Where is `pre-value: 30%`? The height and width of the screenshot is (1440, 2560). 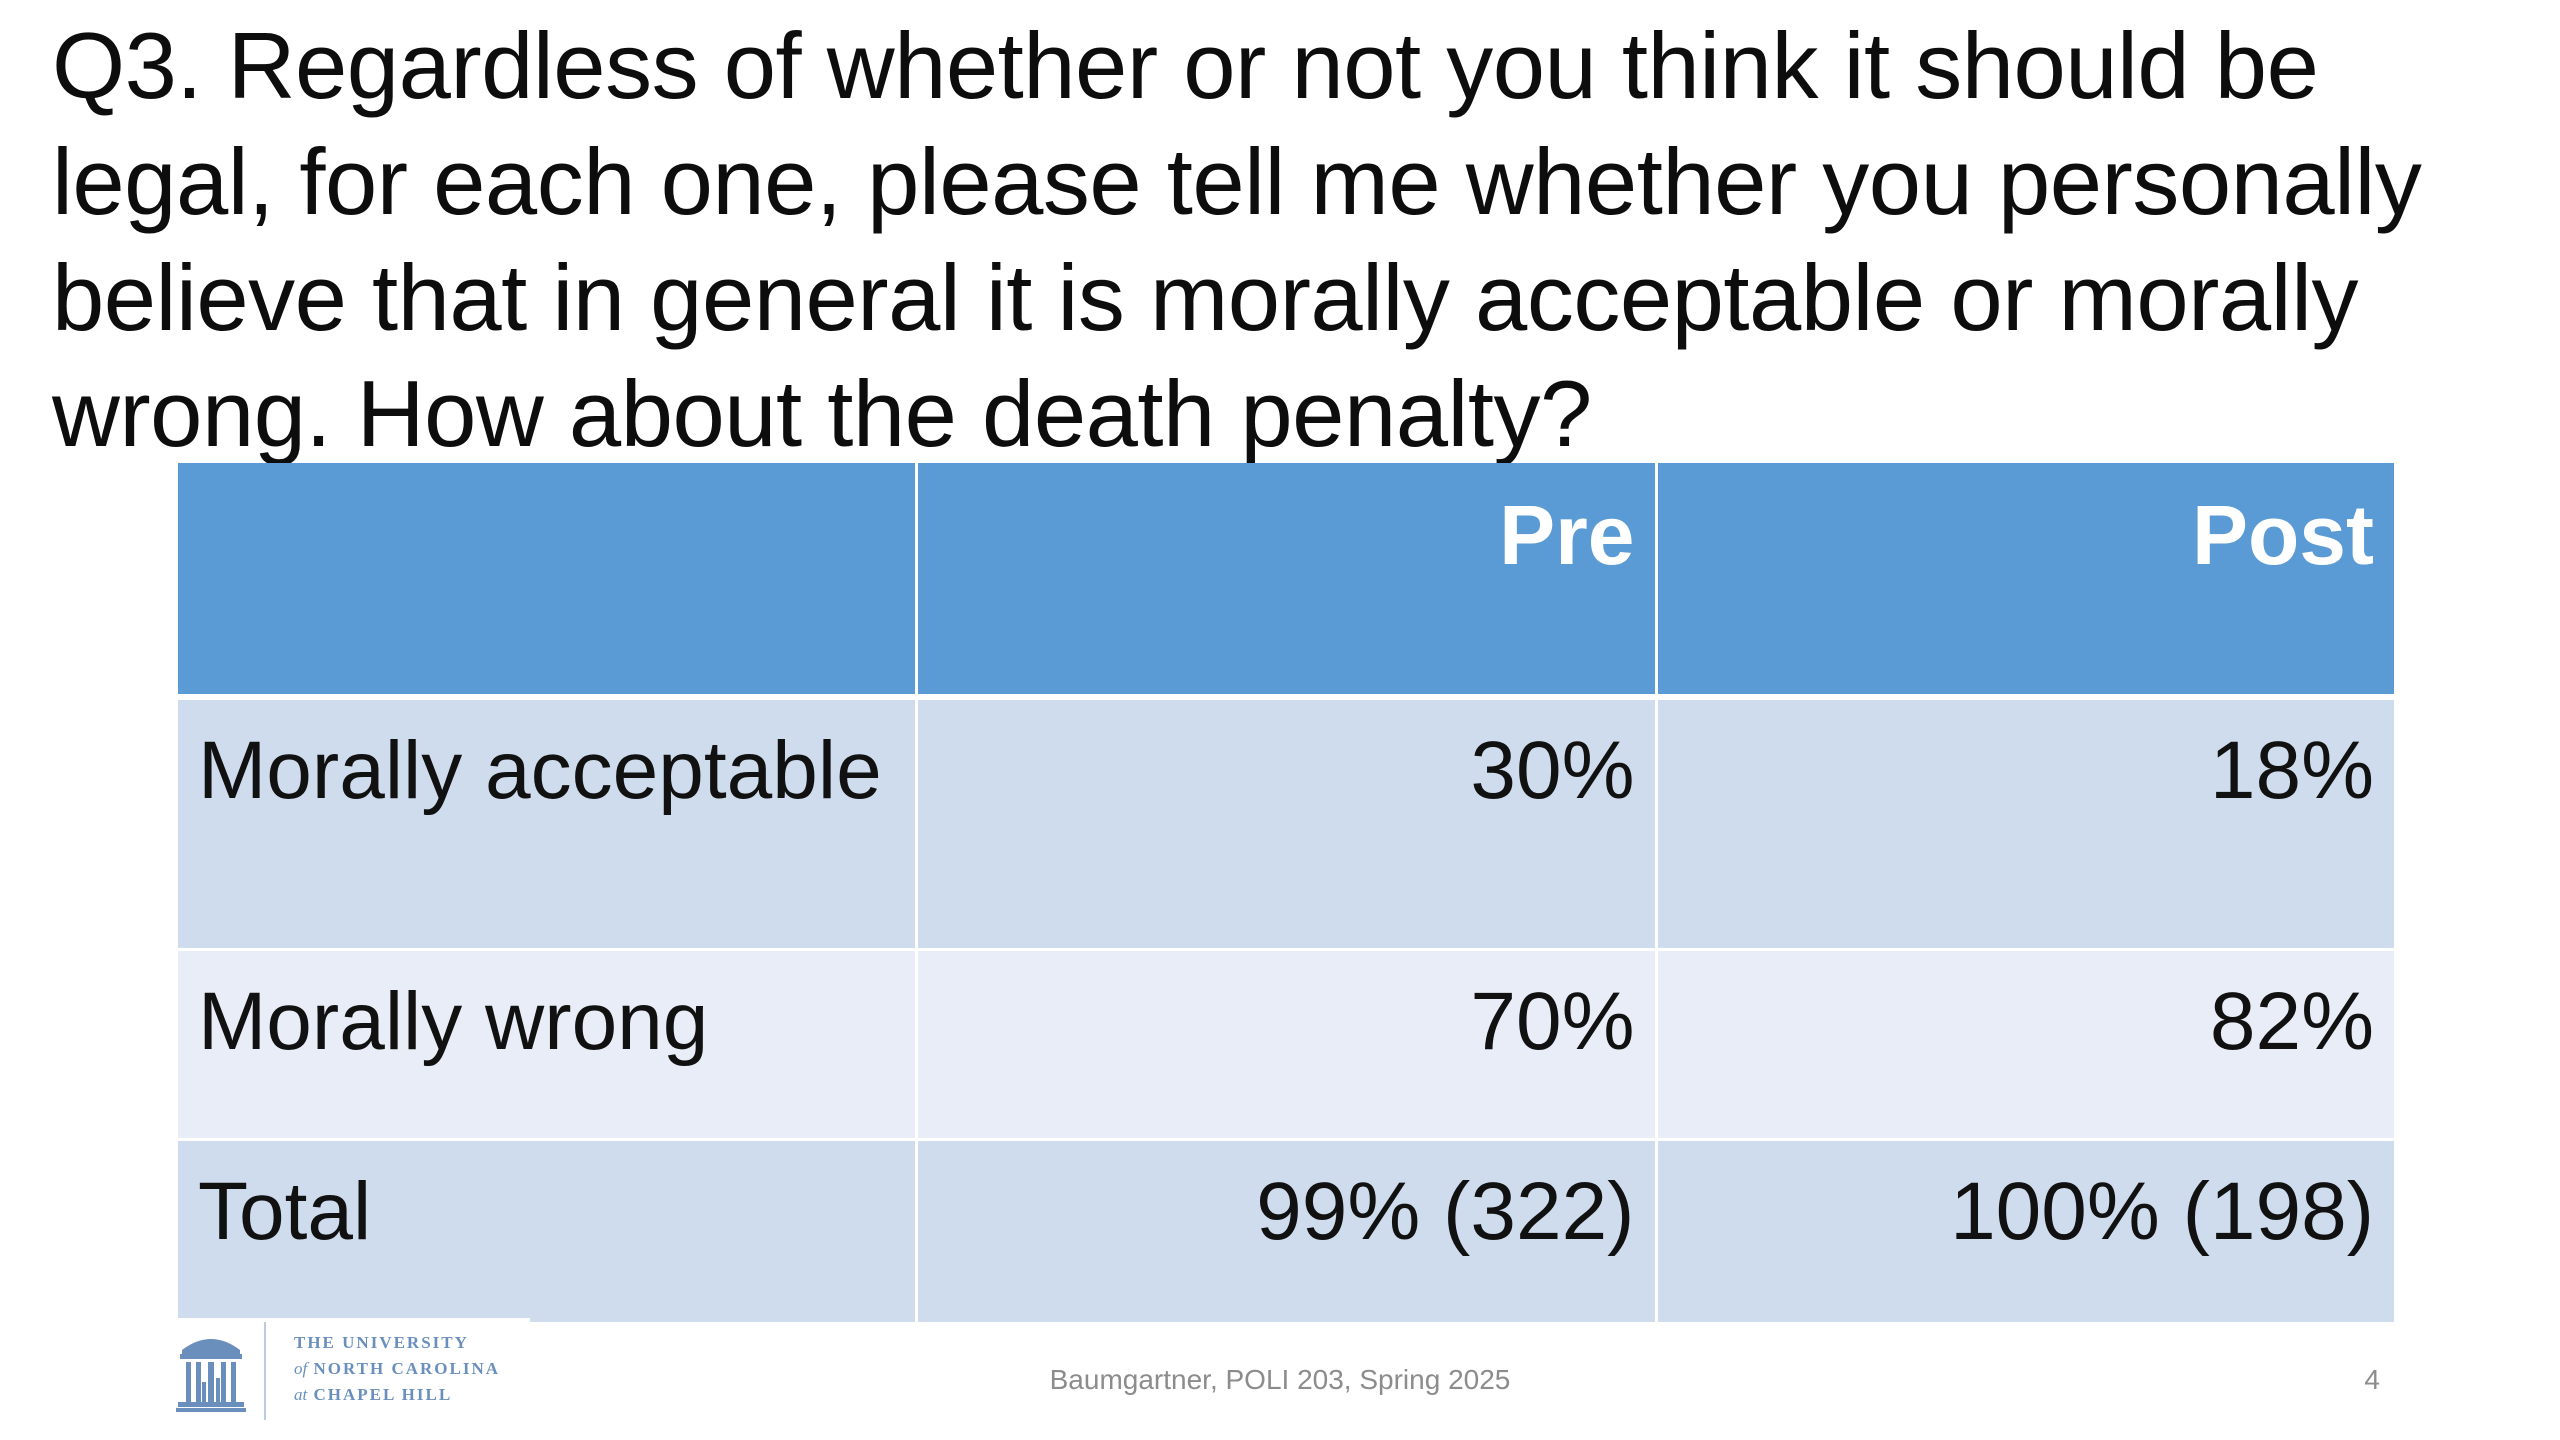
pre-value: 30% is located at coordinates (1287, 824).